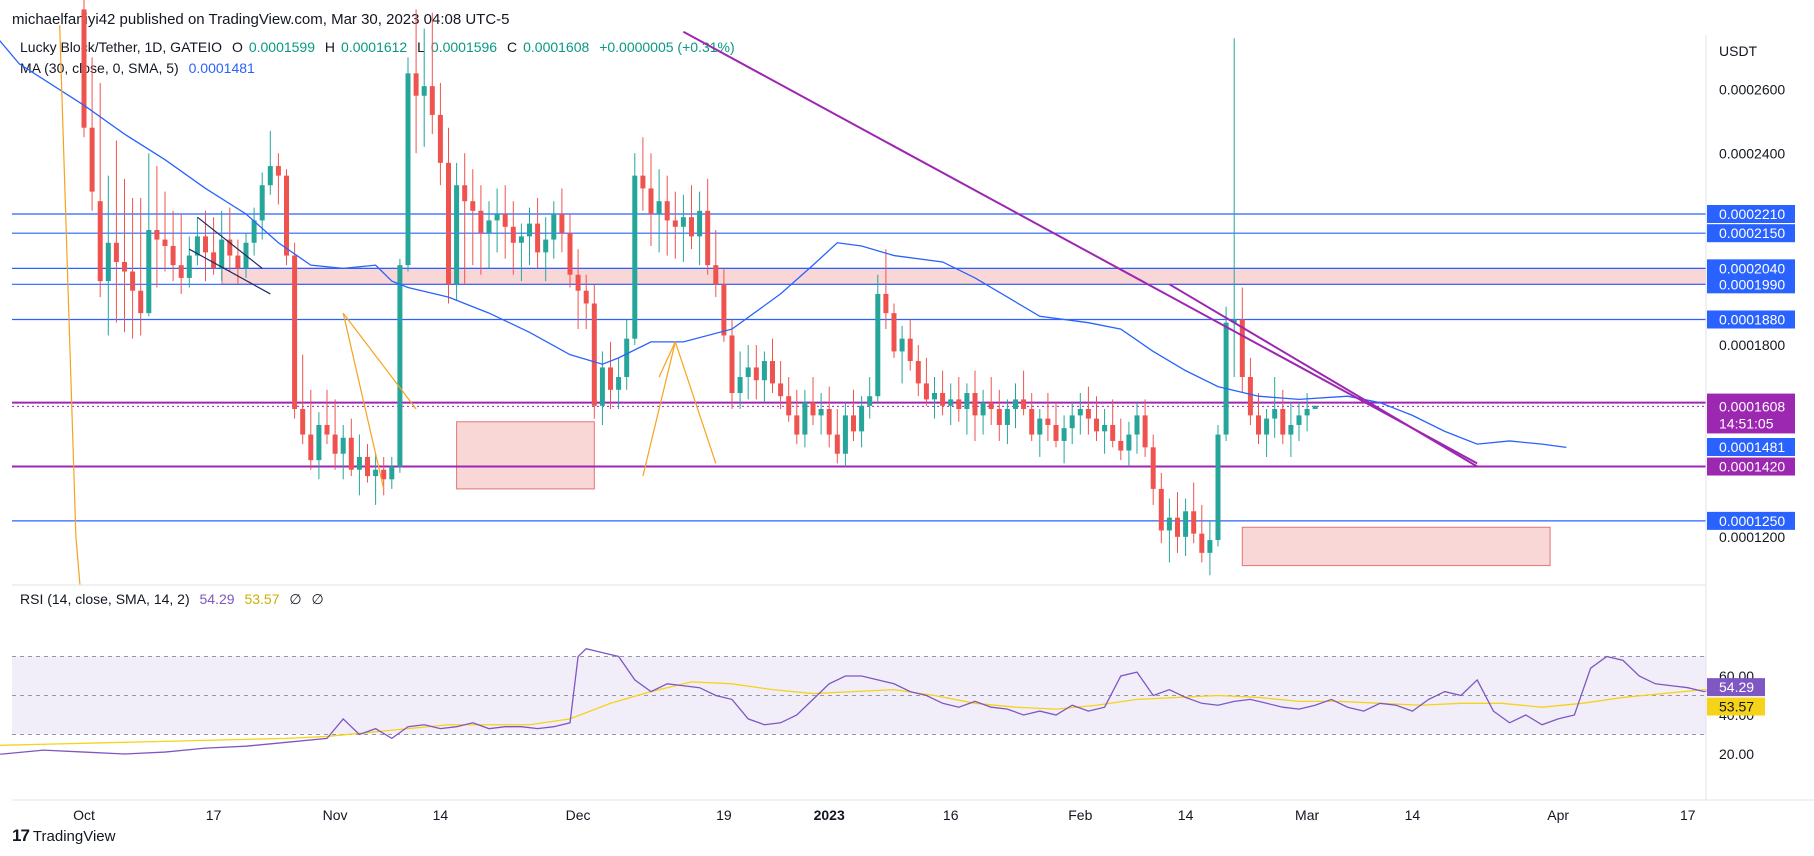  Describe the element at coordinates (1752, 537) in the screenshot. I see `price-tick: 0.0001200` at that location.